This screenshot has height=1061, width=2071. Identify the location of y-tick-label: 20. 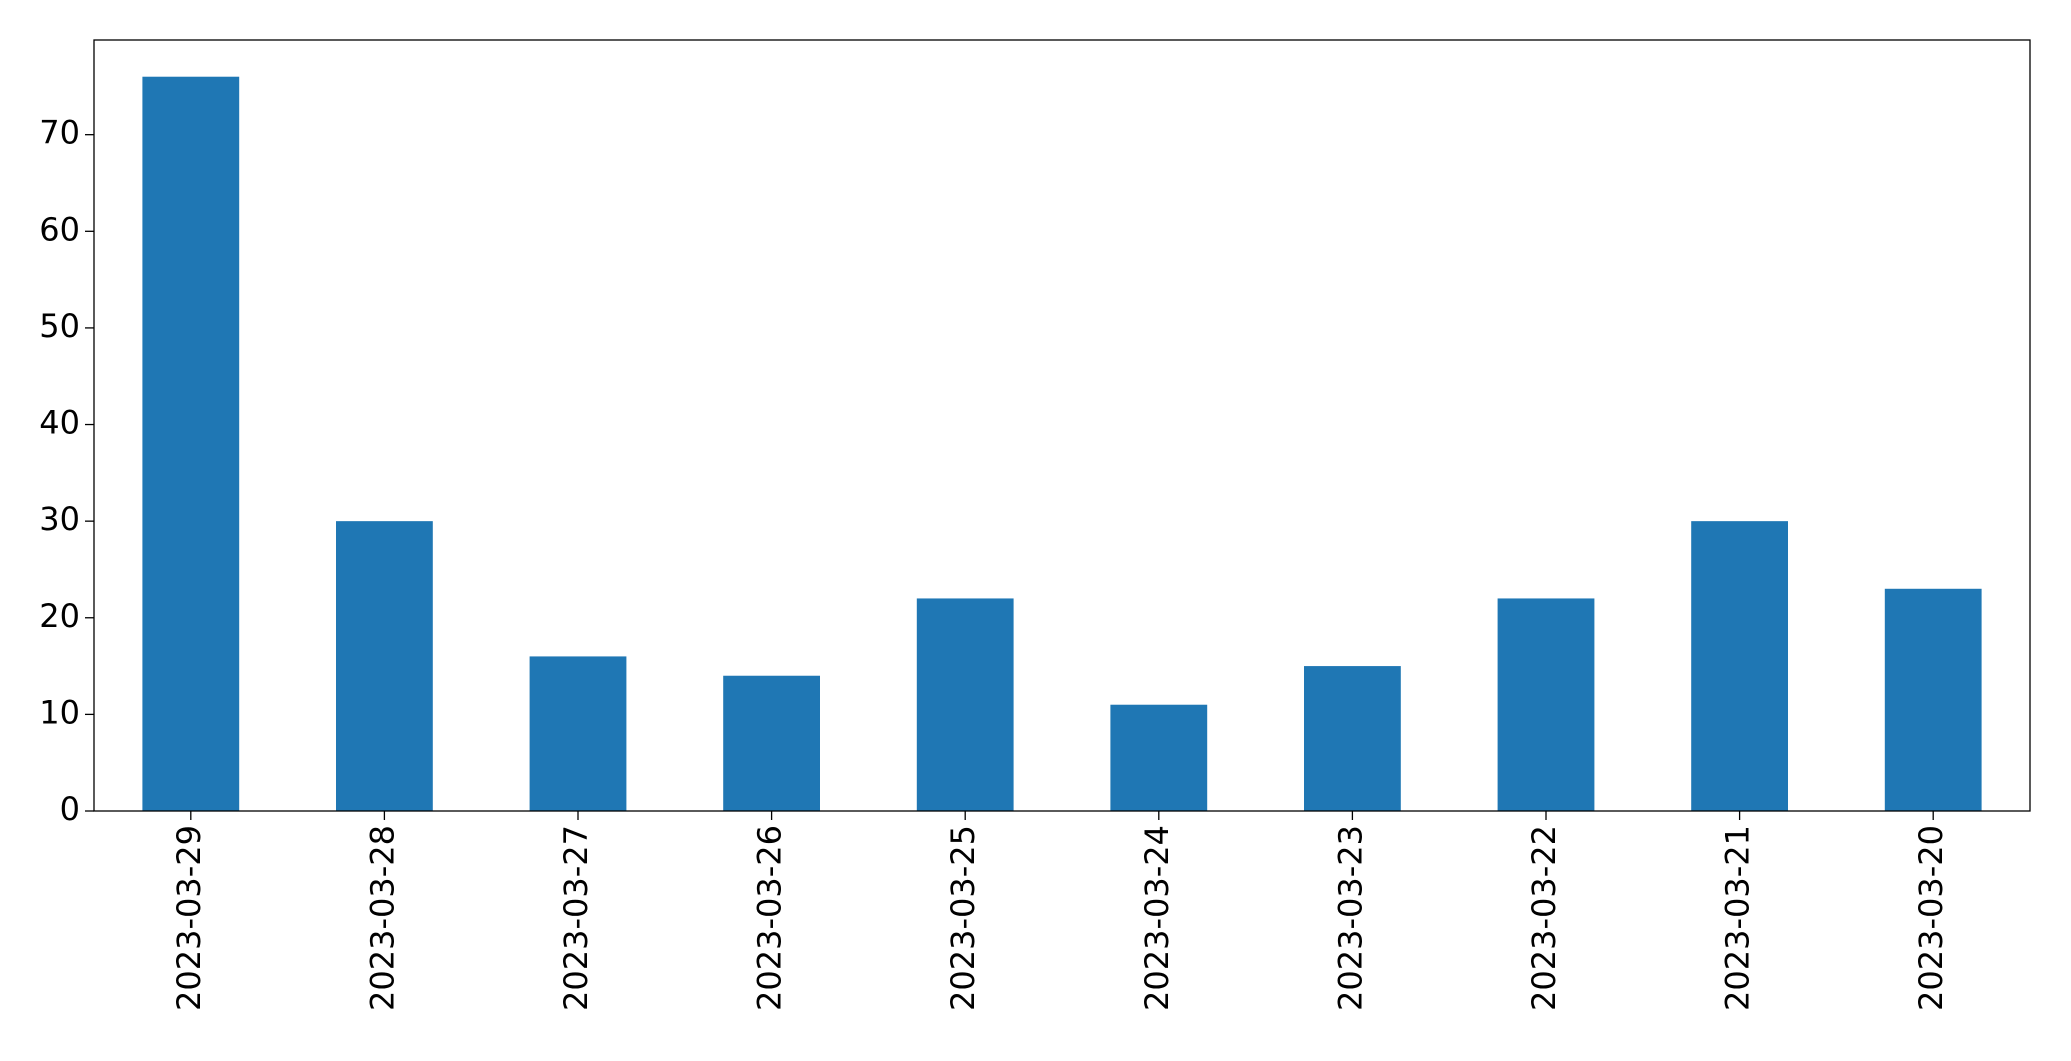
(59, 616).